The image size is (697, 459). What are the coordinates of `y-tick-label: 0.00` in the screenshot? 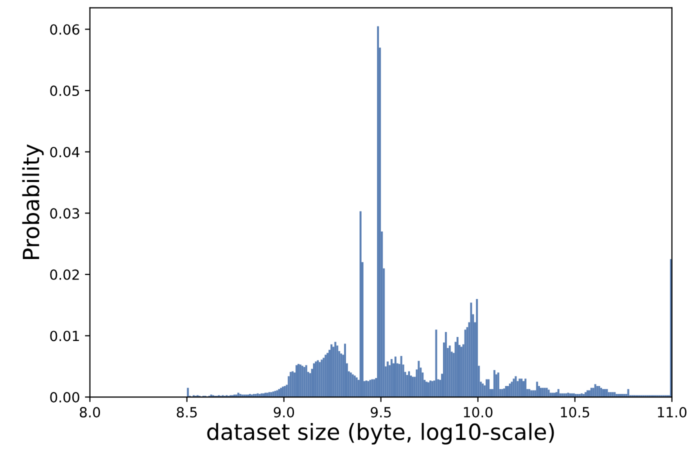 It's located at (65, 397).